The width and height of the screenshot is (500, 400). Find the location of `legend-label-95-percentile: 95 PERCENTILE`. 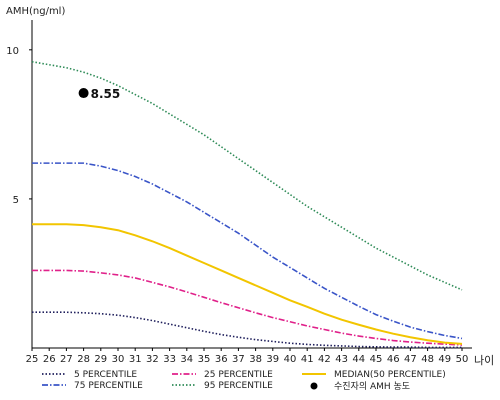

legend-label-95-percentile: 95 PERCENTILE is located at coordinates (238, 386).